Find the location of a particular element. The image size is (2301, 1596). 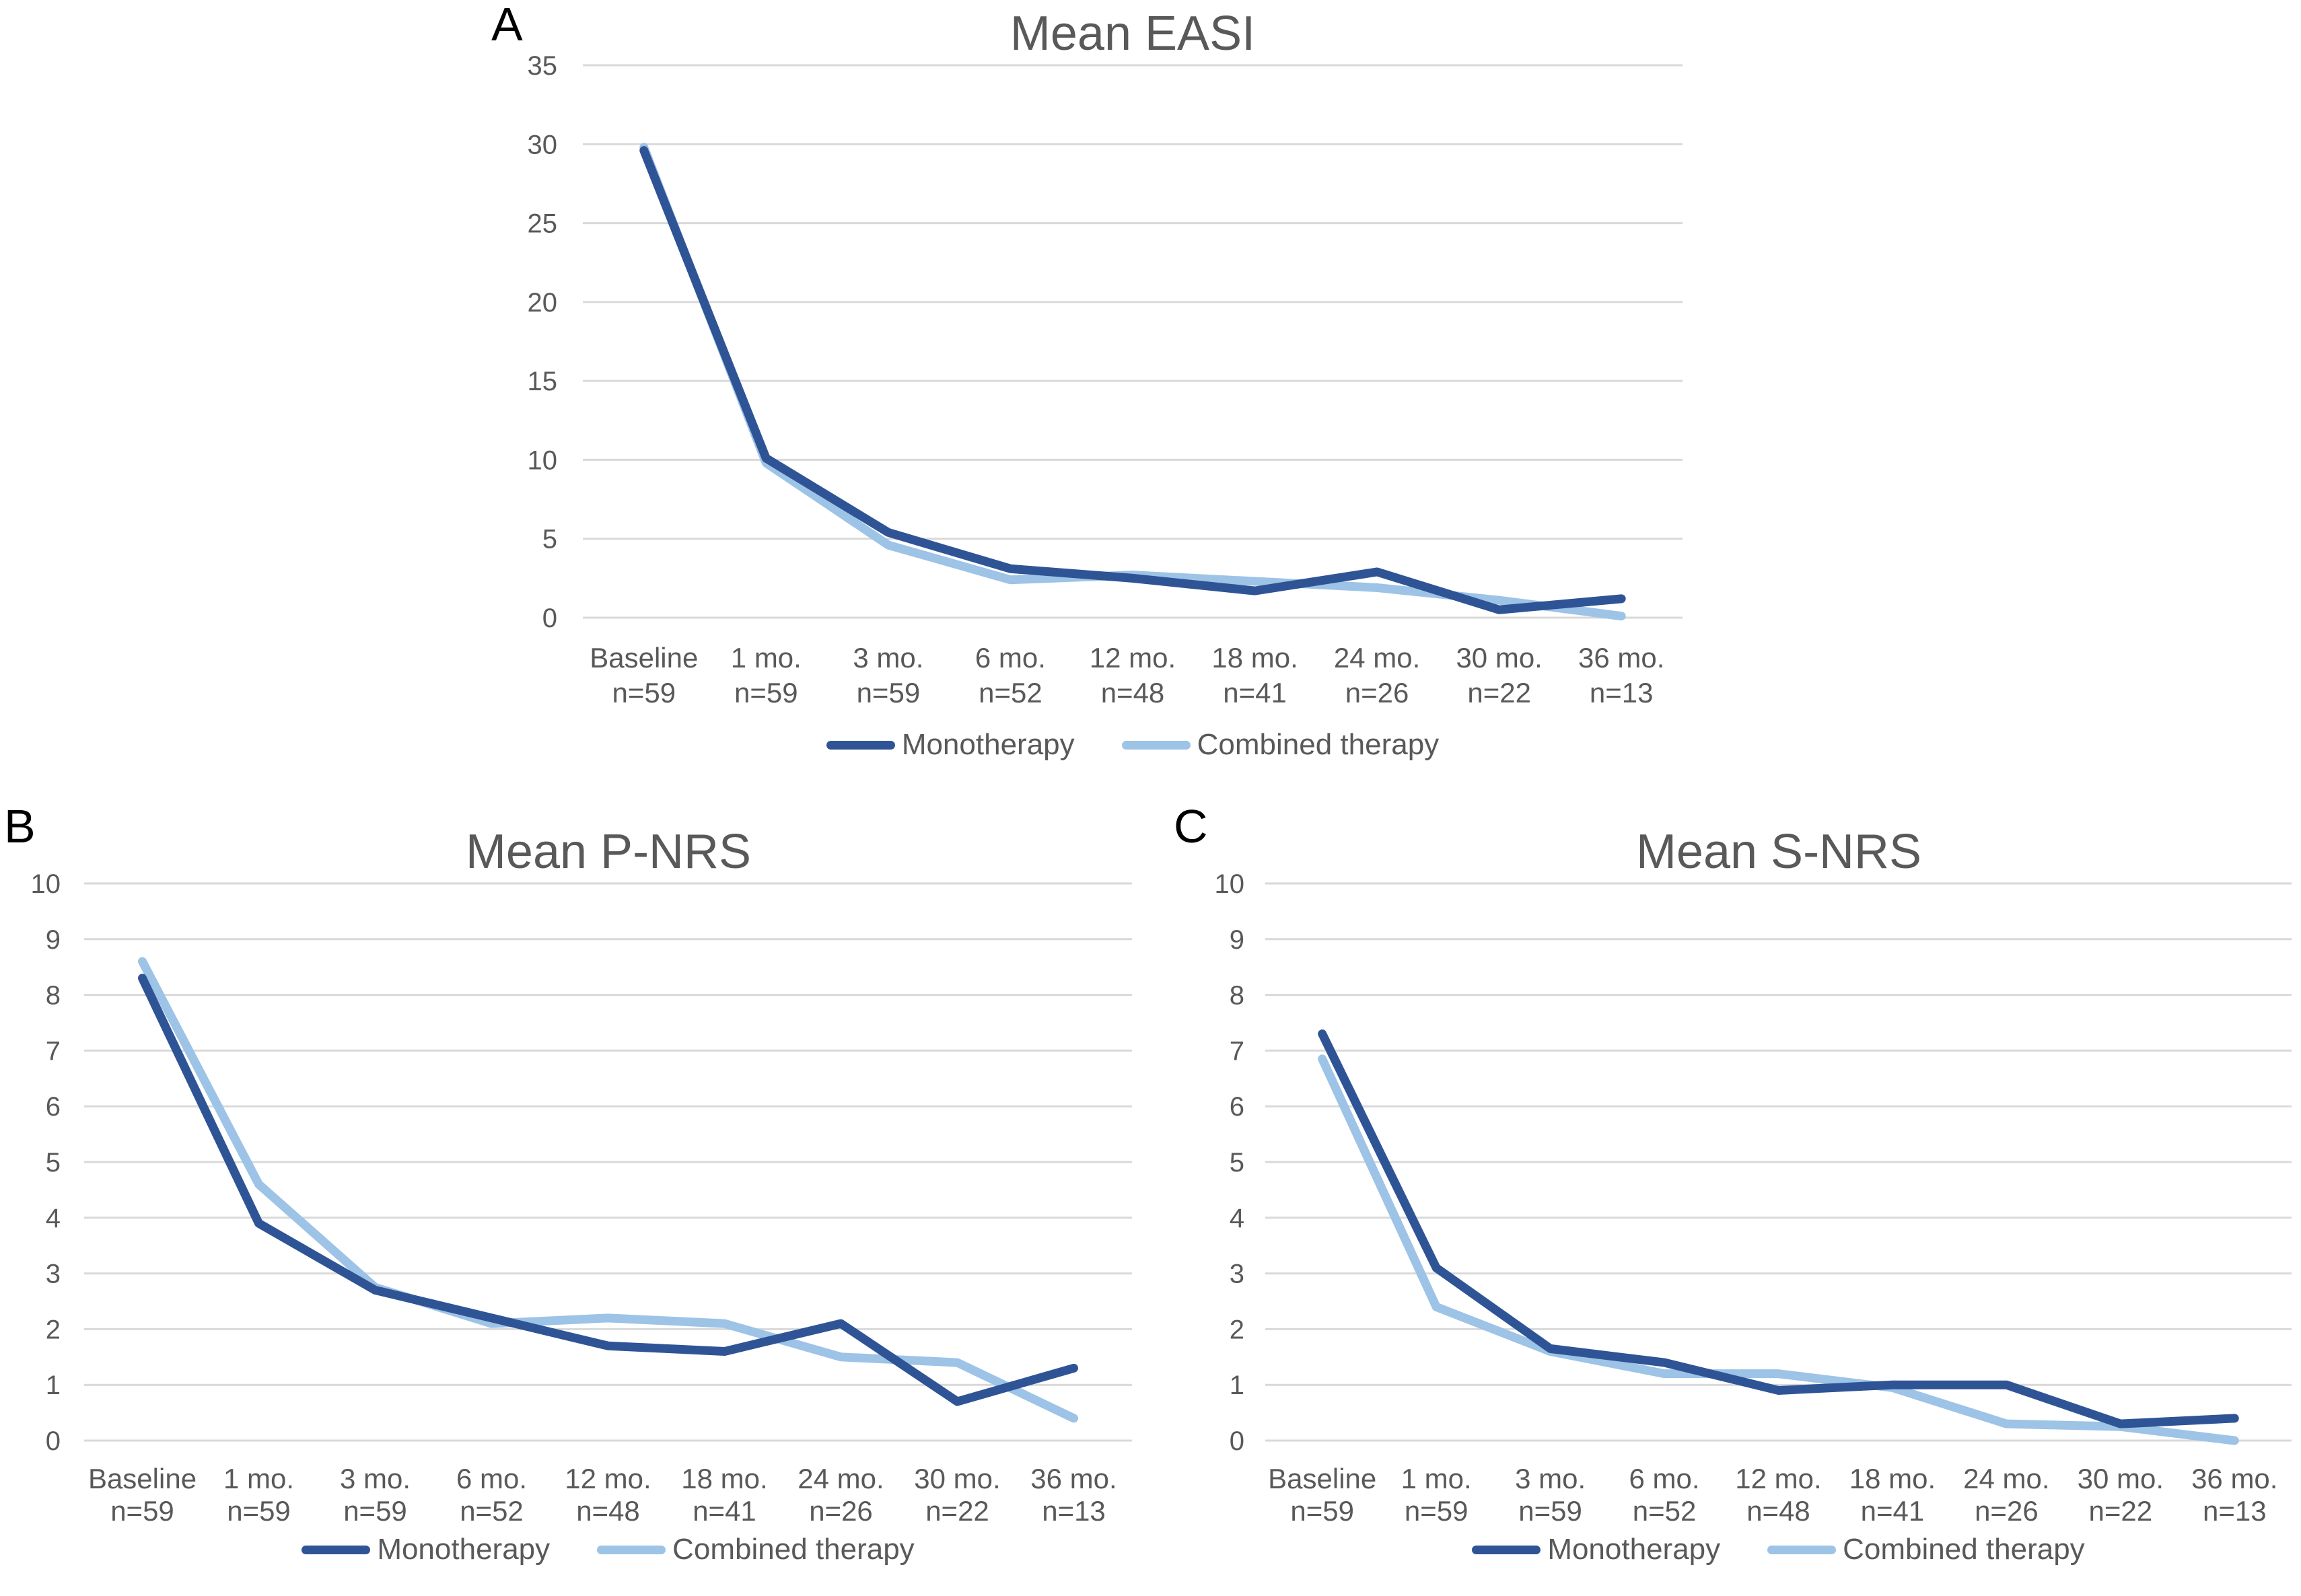

legend-pnrs: Monotherapy Combined therapy is located at coordinates (608, 1549).